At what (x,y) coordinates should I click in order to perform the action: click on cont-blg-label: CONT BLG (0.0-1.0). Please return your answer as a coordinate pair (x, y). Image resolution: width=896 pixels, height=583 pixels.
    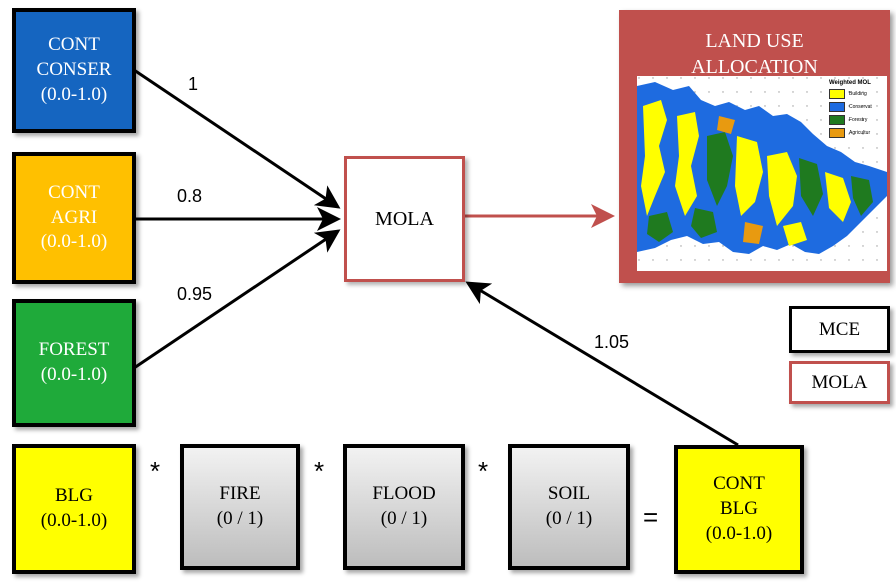
    Looking at the image, I should click on (739, 508).